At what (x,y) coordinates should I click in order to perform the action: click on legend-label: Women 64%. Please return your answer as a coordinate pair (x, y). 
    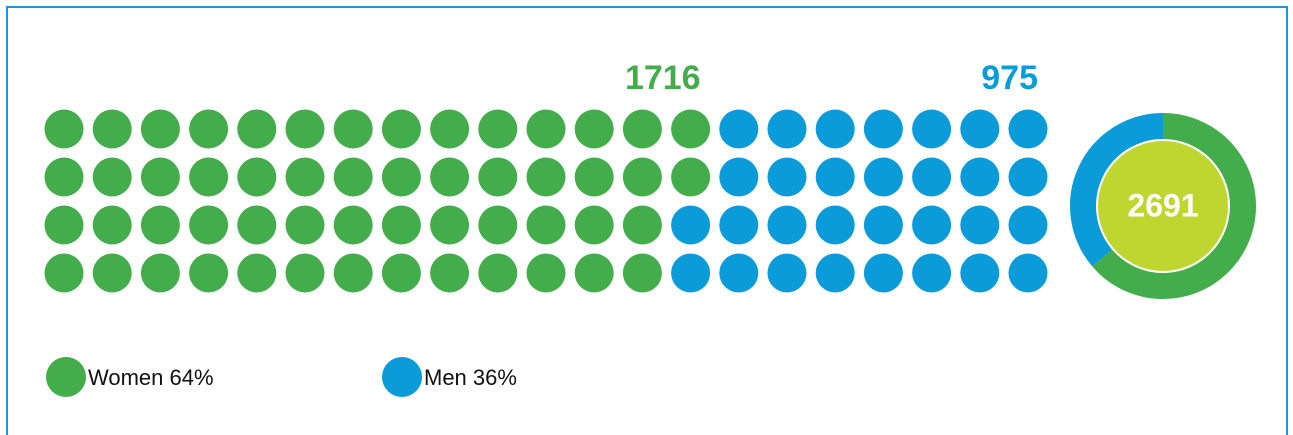
    Looking at the image, I should click on (151, 377).